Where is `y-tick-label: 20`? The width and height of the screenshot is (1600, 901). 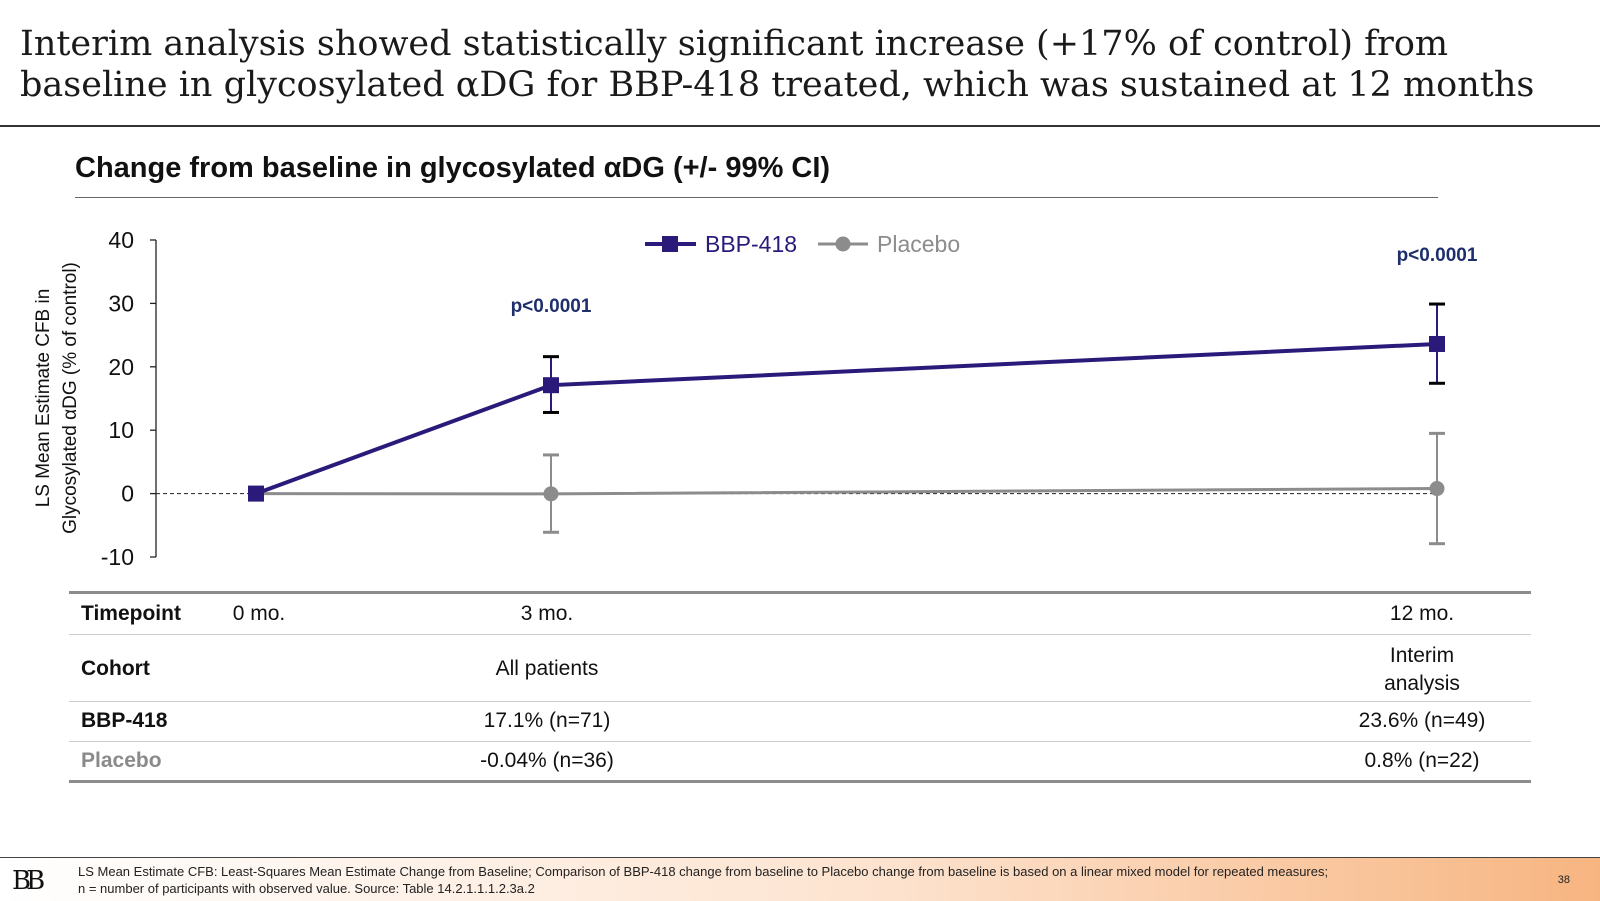 y-tick-label: 20 is located at coordinates (121, 367).